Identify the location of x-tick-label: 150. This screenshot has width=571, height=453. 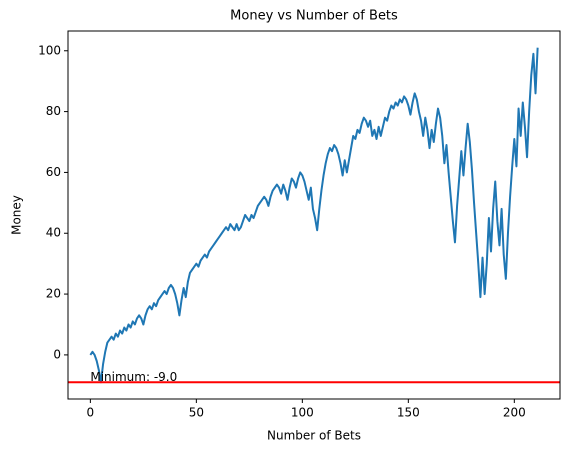
(408, 413).